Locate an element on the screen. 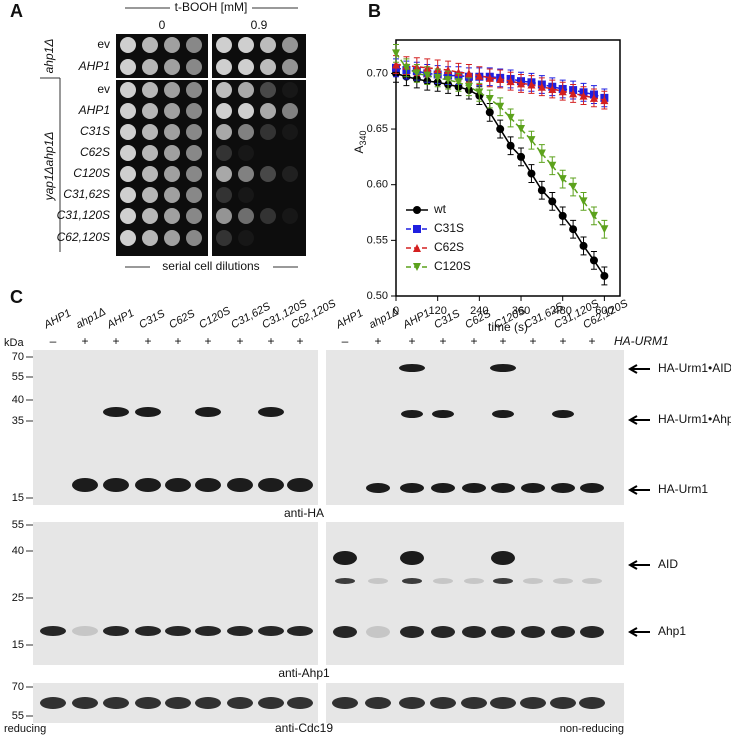 Image resolution: width=731 pixels, height=736 pixels. antibody: anti-HA is located at coordinates (304, 513).